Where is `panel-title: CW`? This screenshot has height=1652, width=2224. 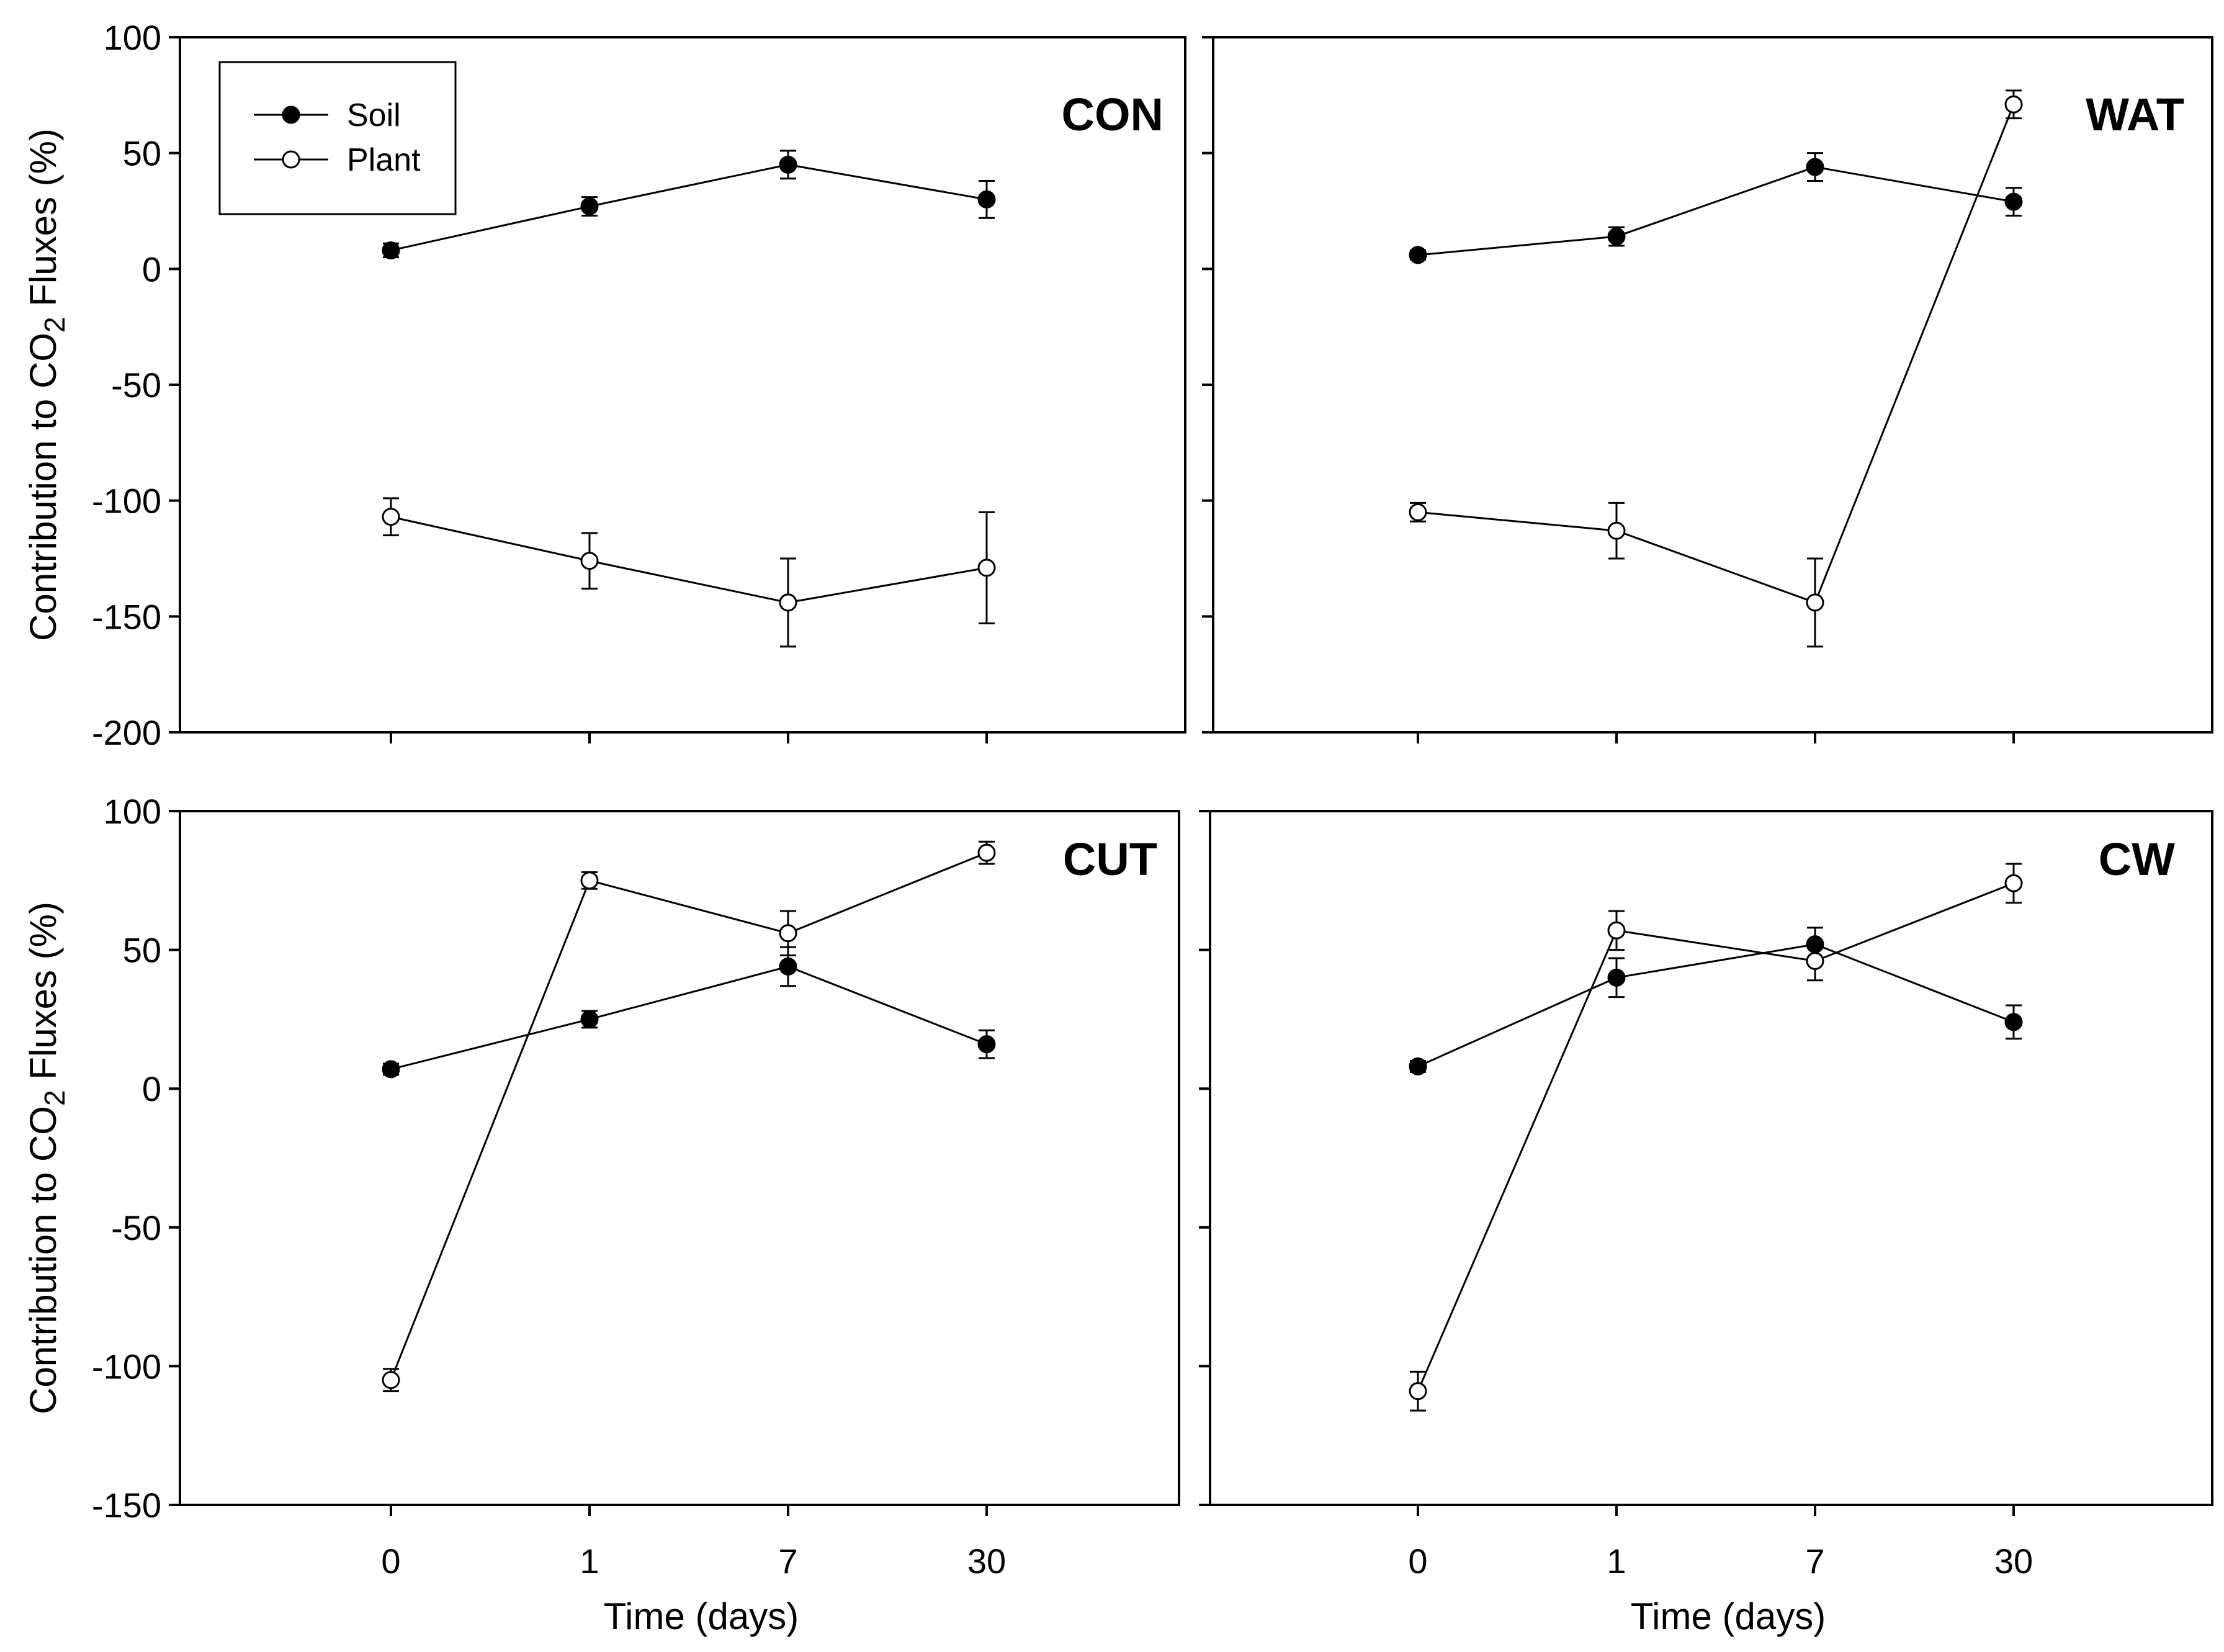
panel-title: CW is located at coordinates (2137, 859).